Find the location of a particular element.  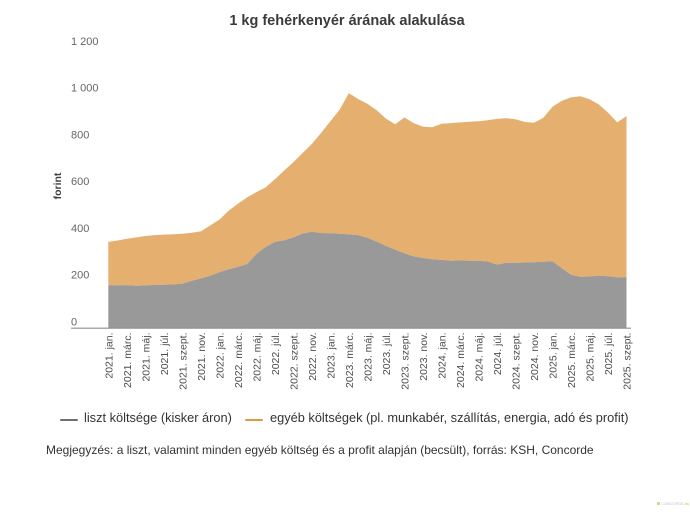

svg-text: 2023. szept. is located at coordinates (406, 361).